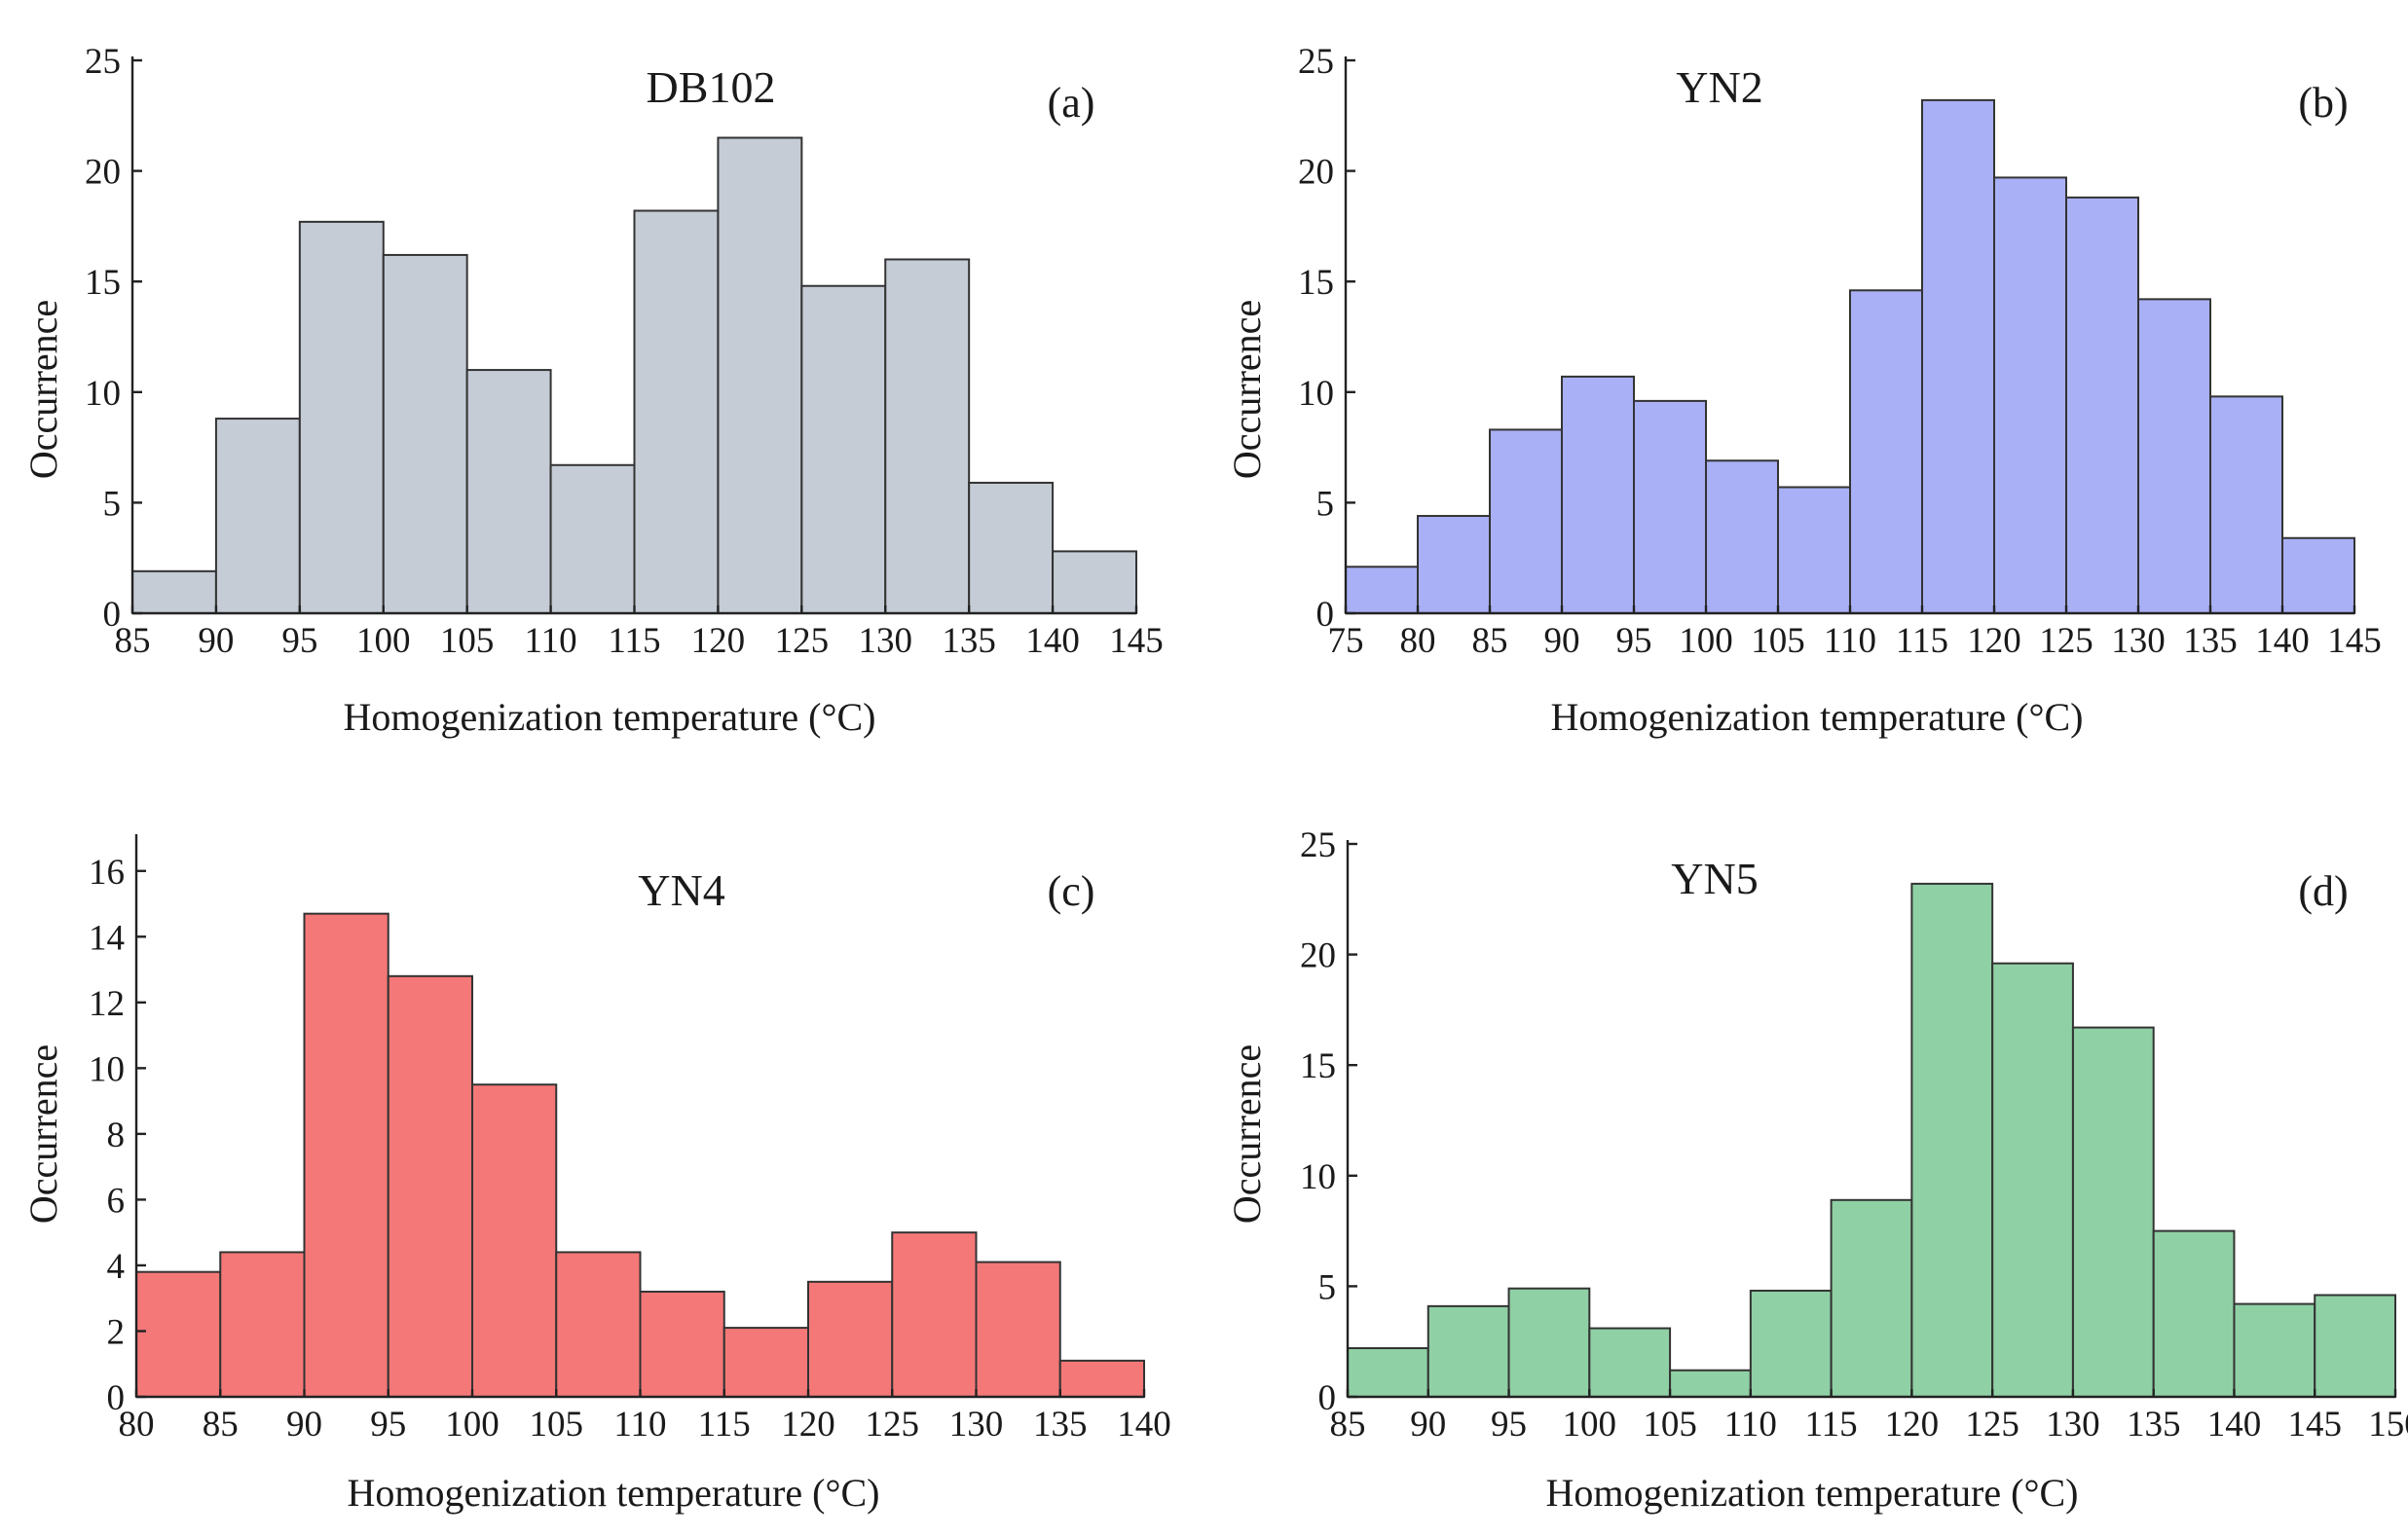 The width and height of the screenshot is (2408, 1537). What do you see at coordinates (107, 1004) in the screenshot?
I see `y-tick-label: 12` at bounding box center [107, 1004].